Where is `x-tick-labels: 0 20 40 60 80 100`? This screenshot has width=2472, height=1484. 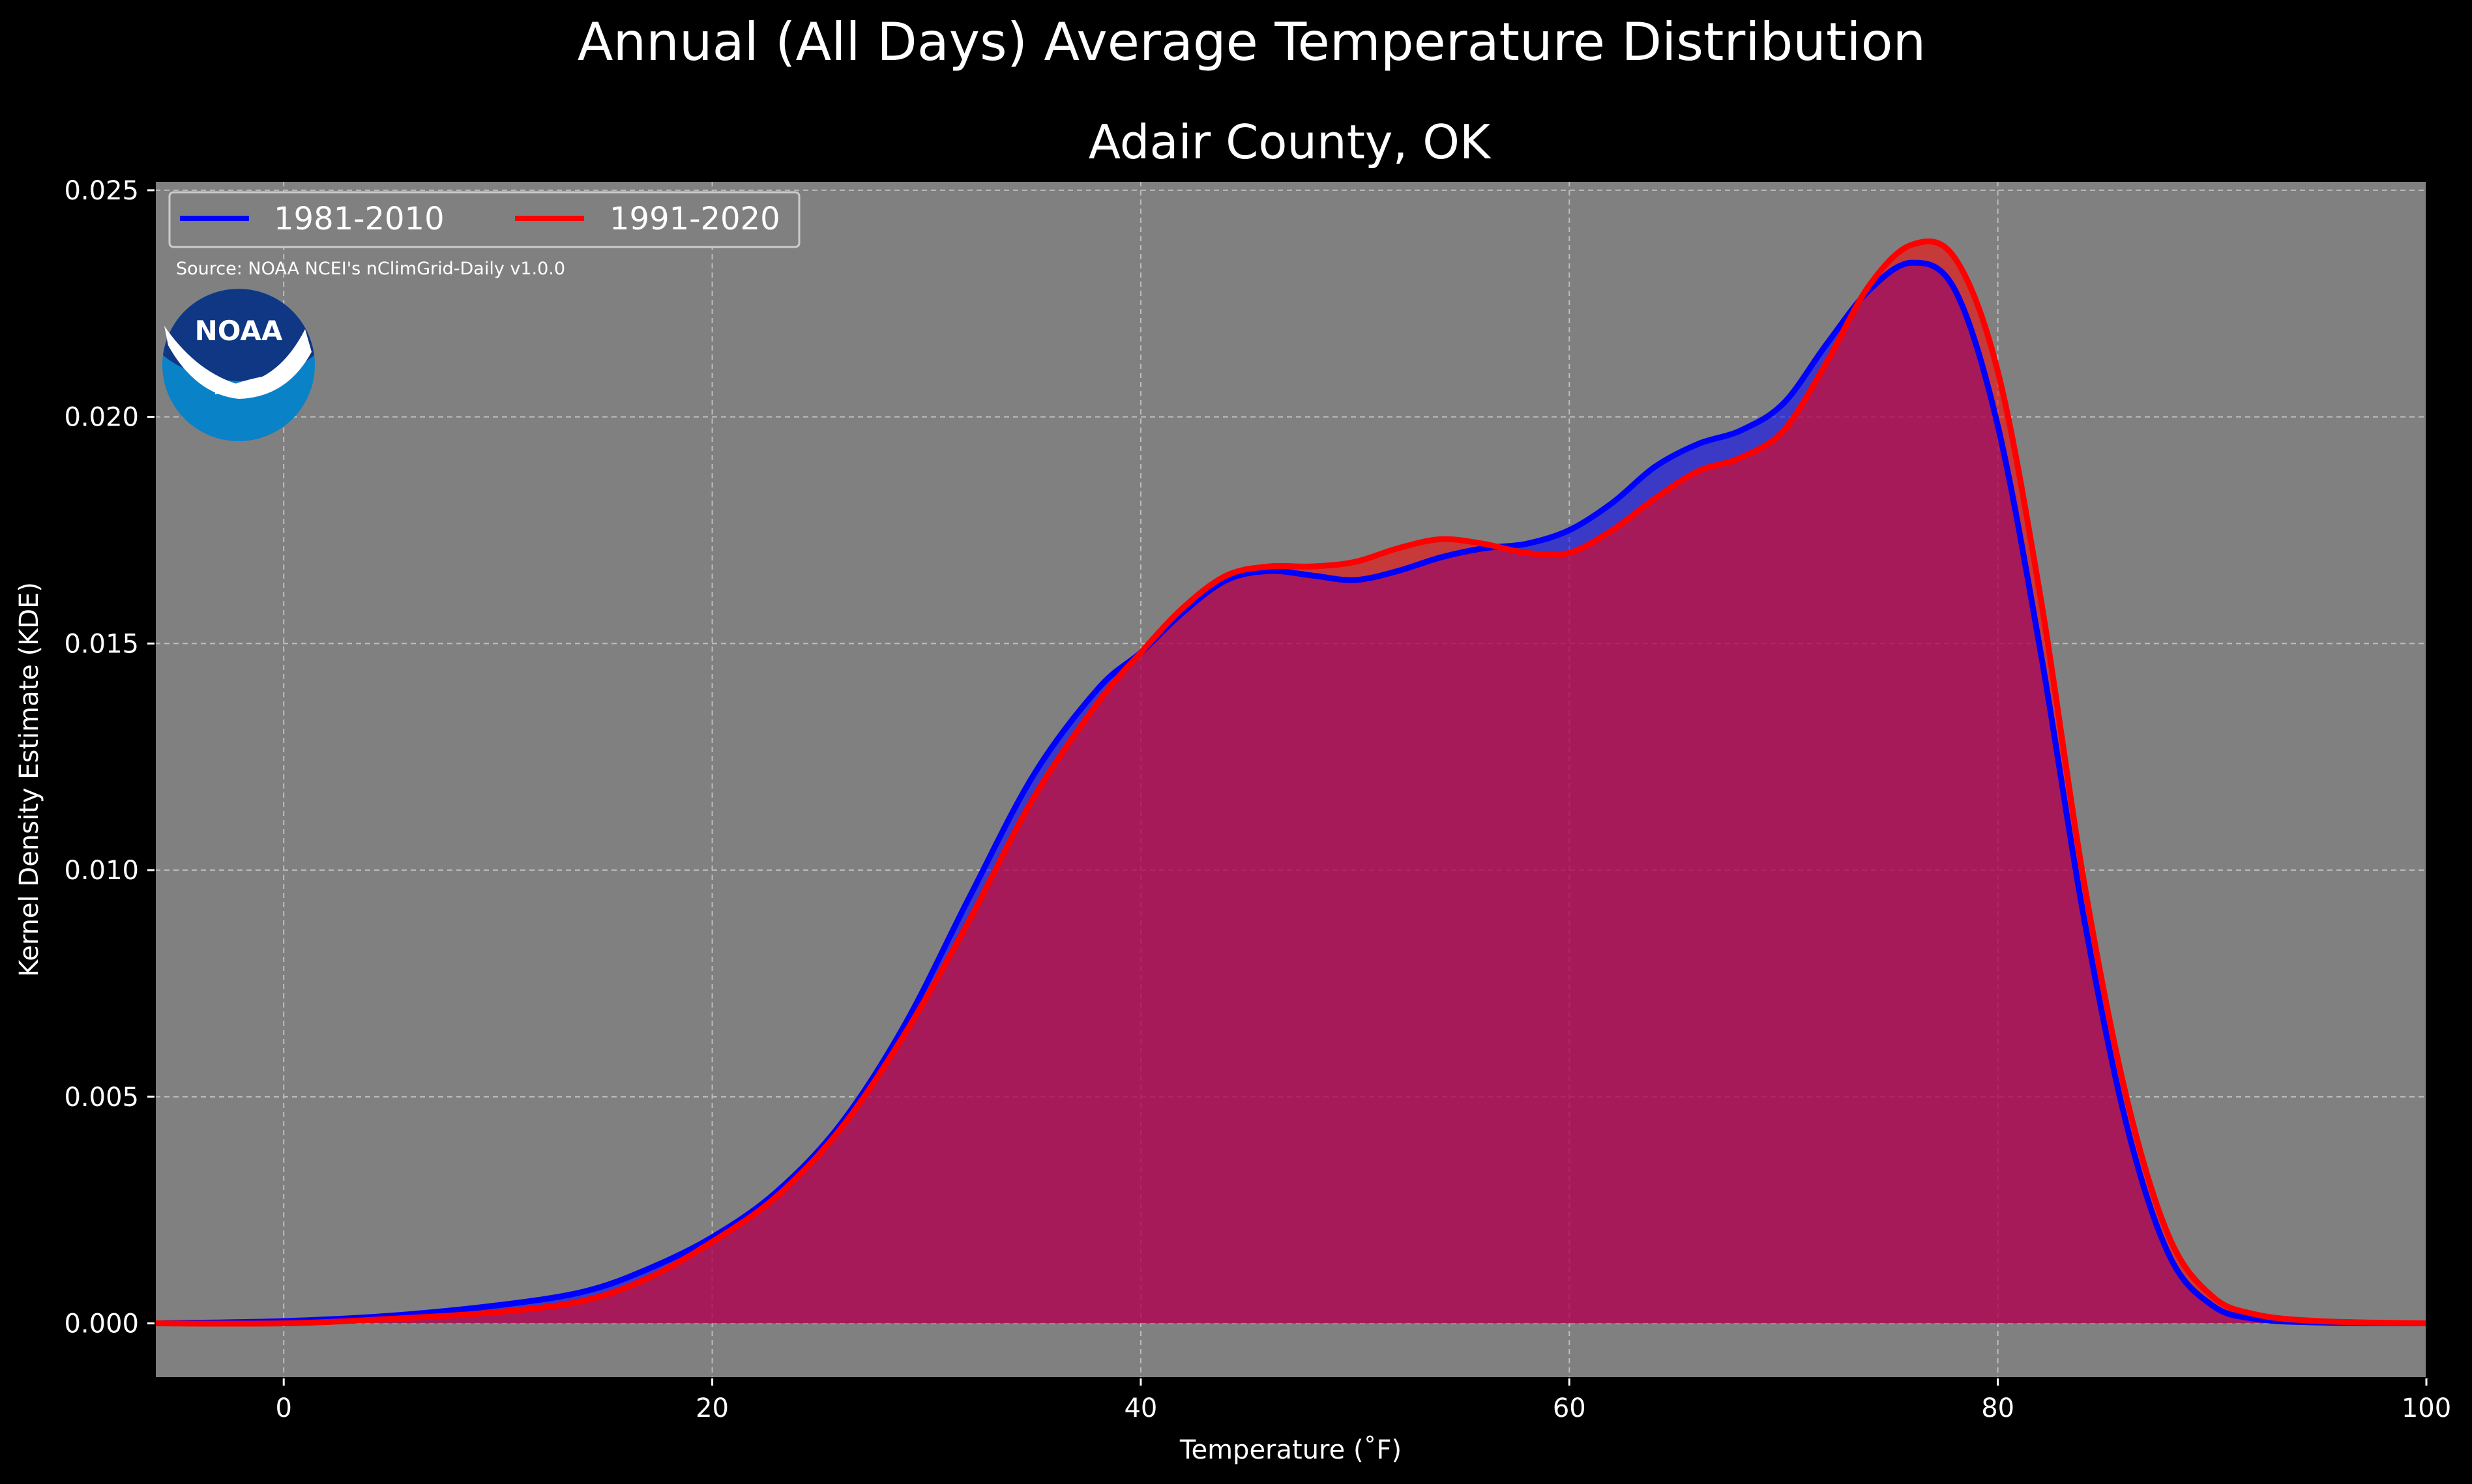 x-tick-labels: 0 20 40 60 80 100 is located at coordinates (1363, 1408).